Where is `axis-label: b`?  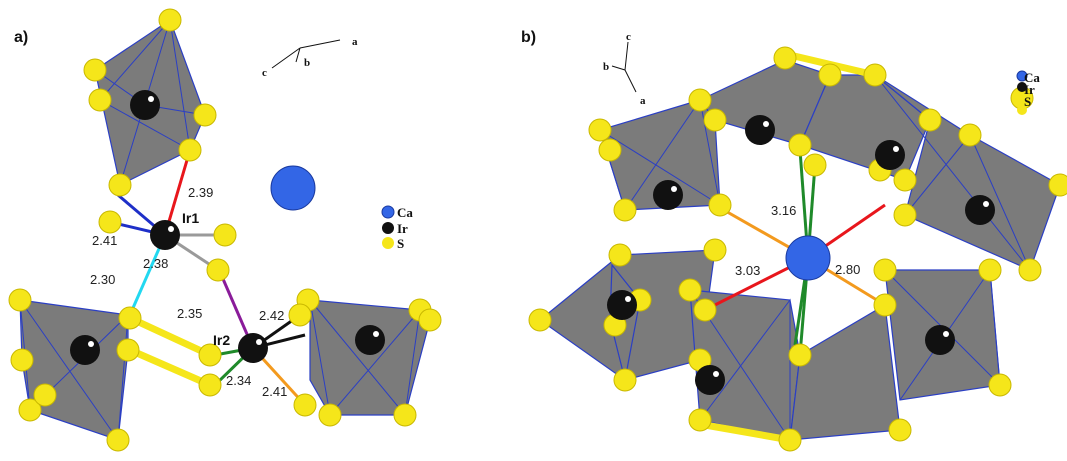 axis-label: b is located at coordinates (307, 63).